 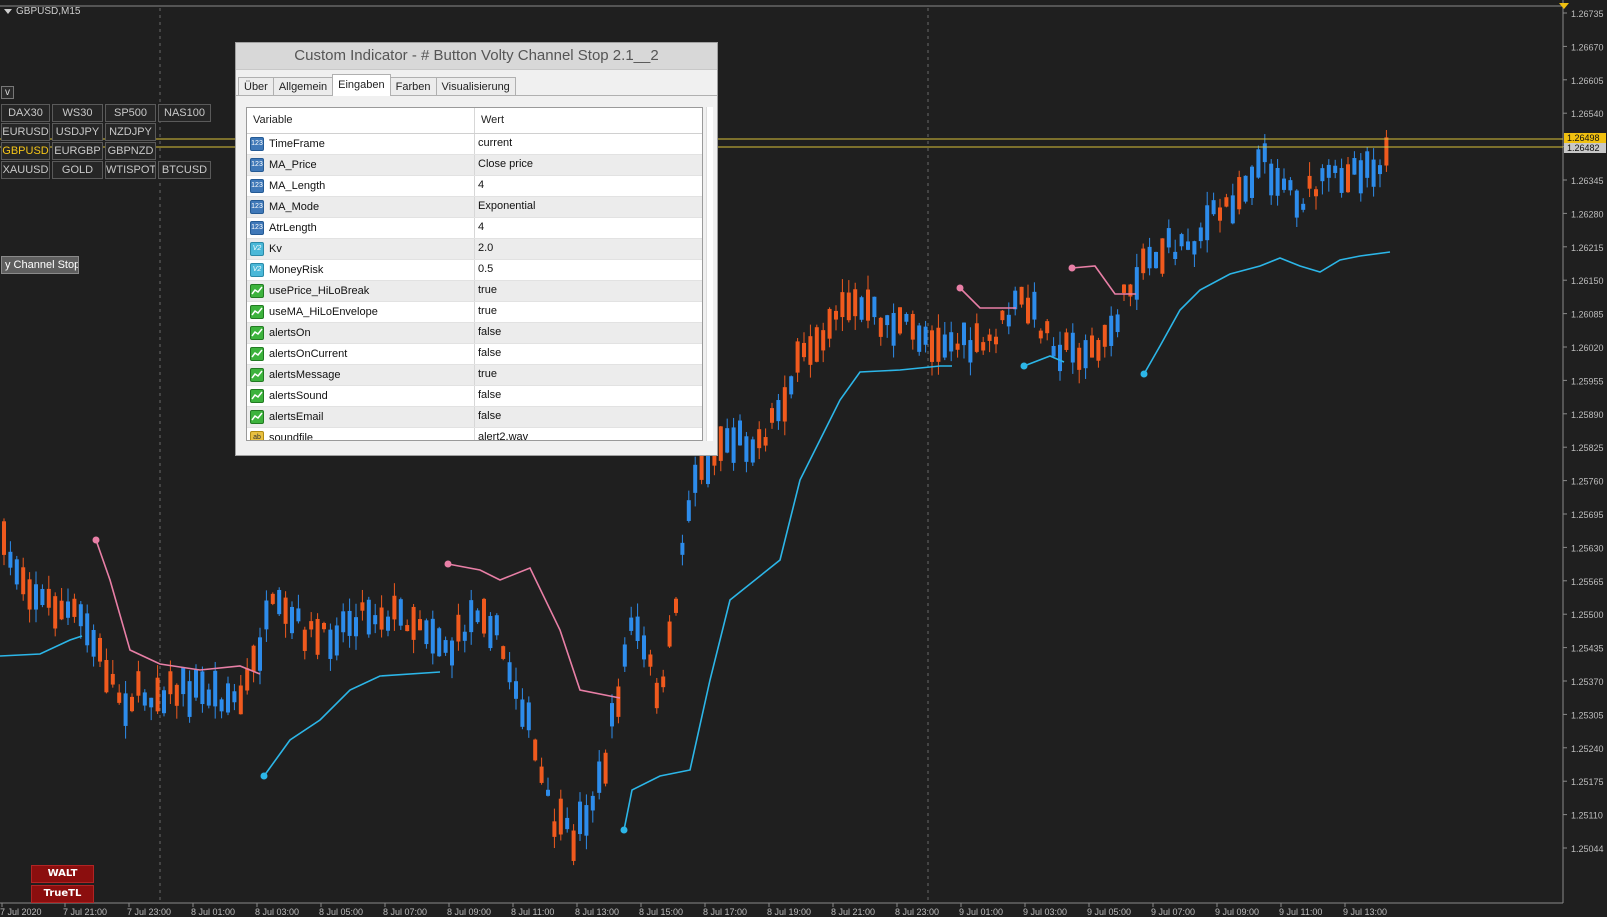 What do you see at coordinates (1587, 782) in the screenshot?
I see `price-tick-label: 1.25175` at bounding box center [1587, 782].